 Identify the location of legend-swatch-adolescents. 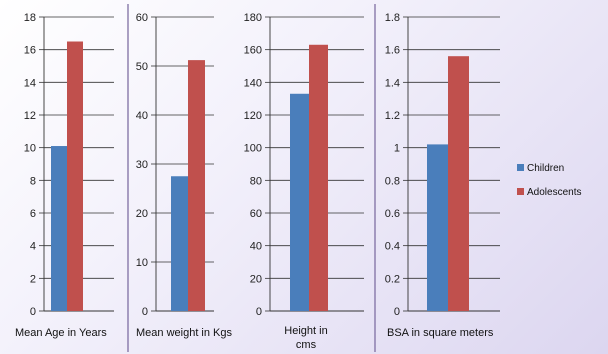
(520, 191).